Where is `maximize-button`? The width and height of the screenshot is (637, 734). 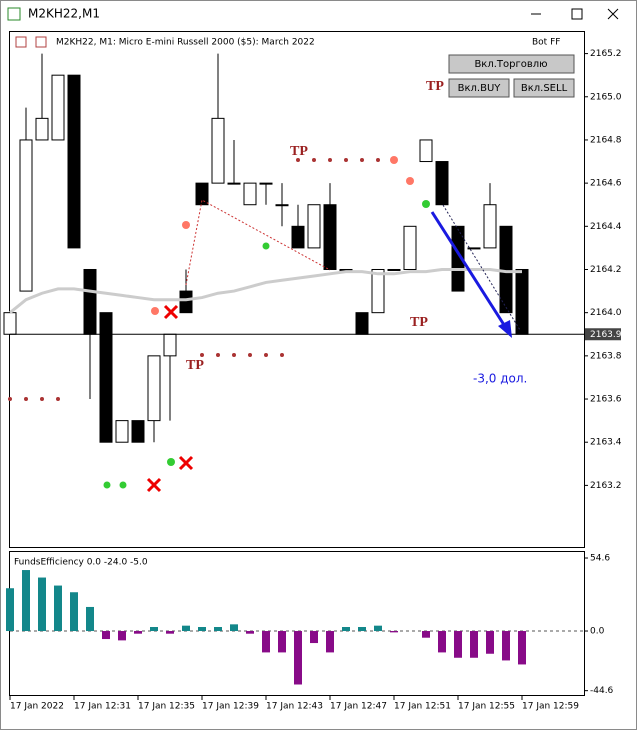 maximize-button is located at coordinates (577, 14).